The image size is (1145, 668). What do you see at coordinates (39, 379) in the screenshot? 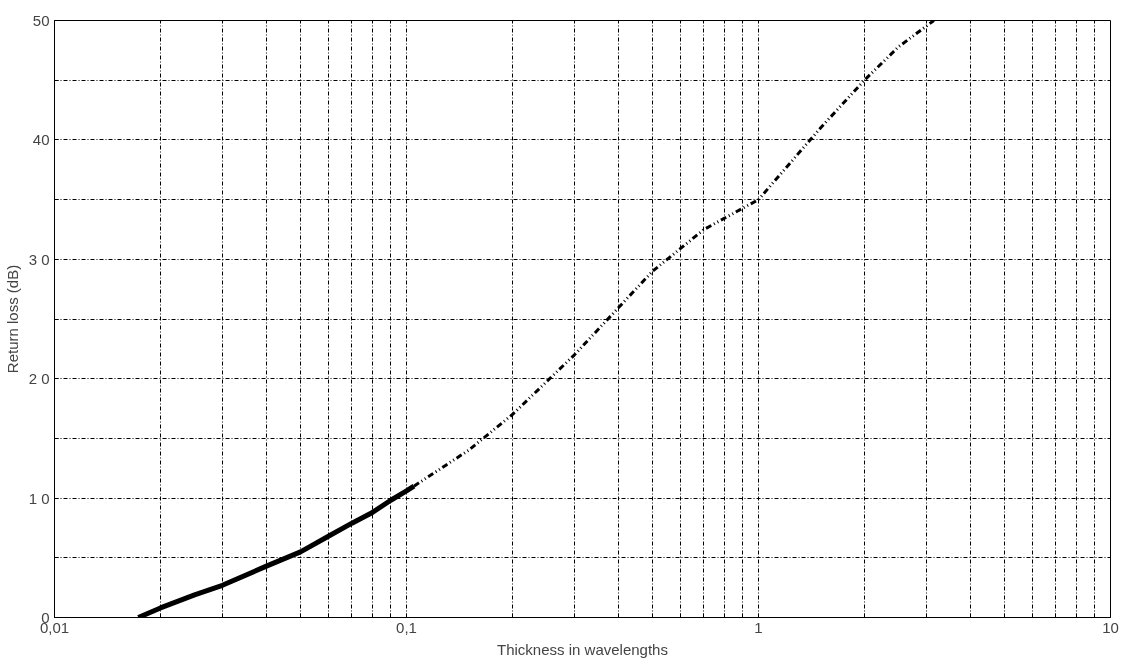
I see `y-tick-label: 2 0` at bounding box center [39, 379].